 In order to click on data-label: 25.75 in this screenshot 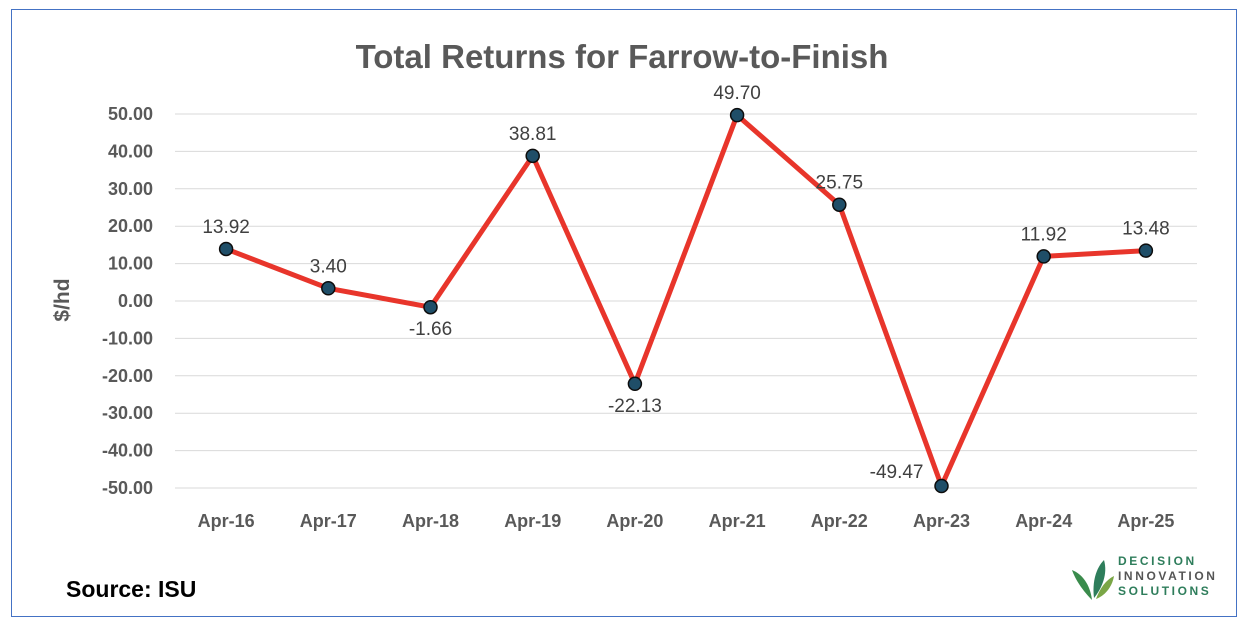, I will do `click(840, 183)`.